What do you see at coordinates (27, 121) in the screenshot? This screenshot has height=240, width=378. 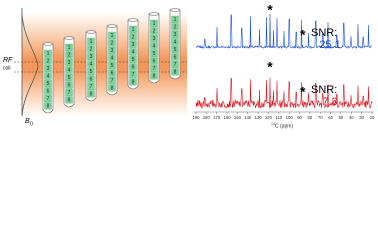 I see `b0-label: B` at bounding box center [27, 121].